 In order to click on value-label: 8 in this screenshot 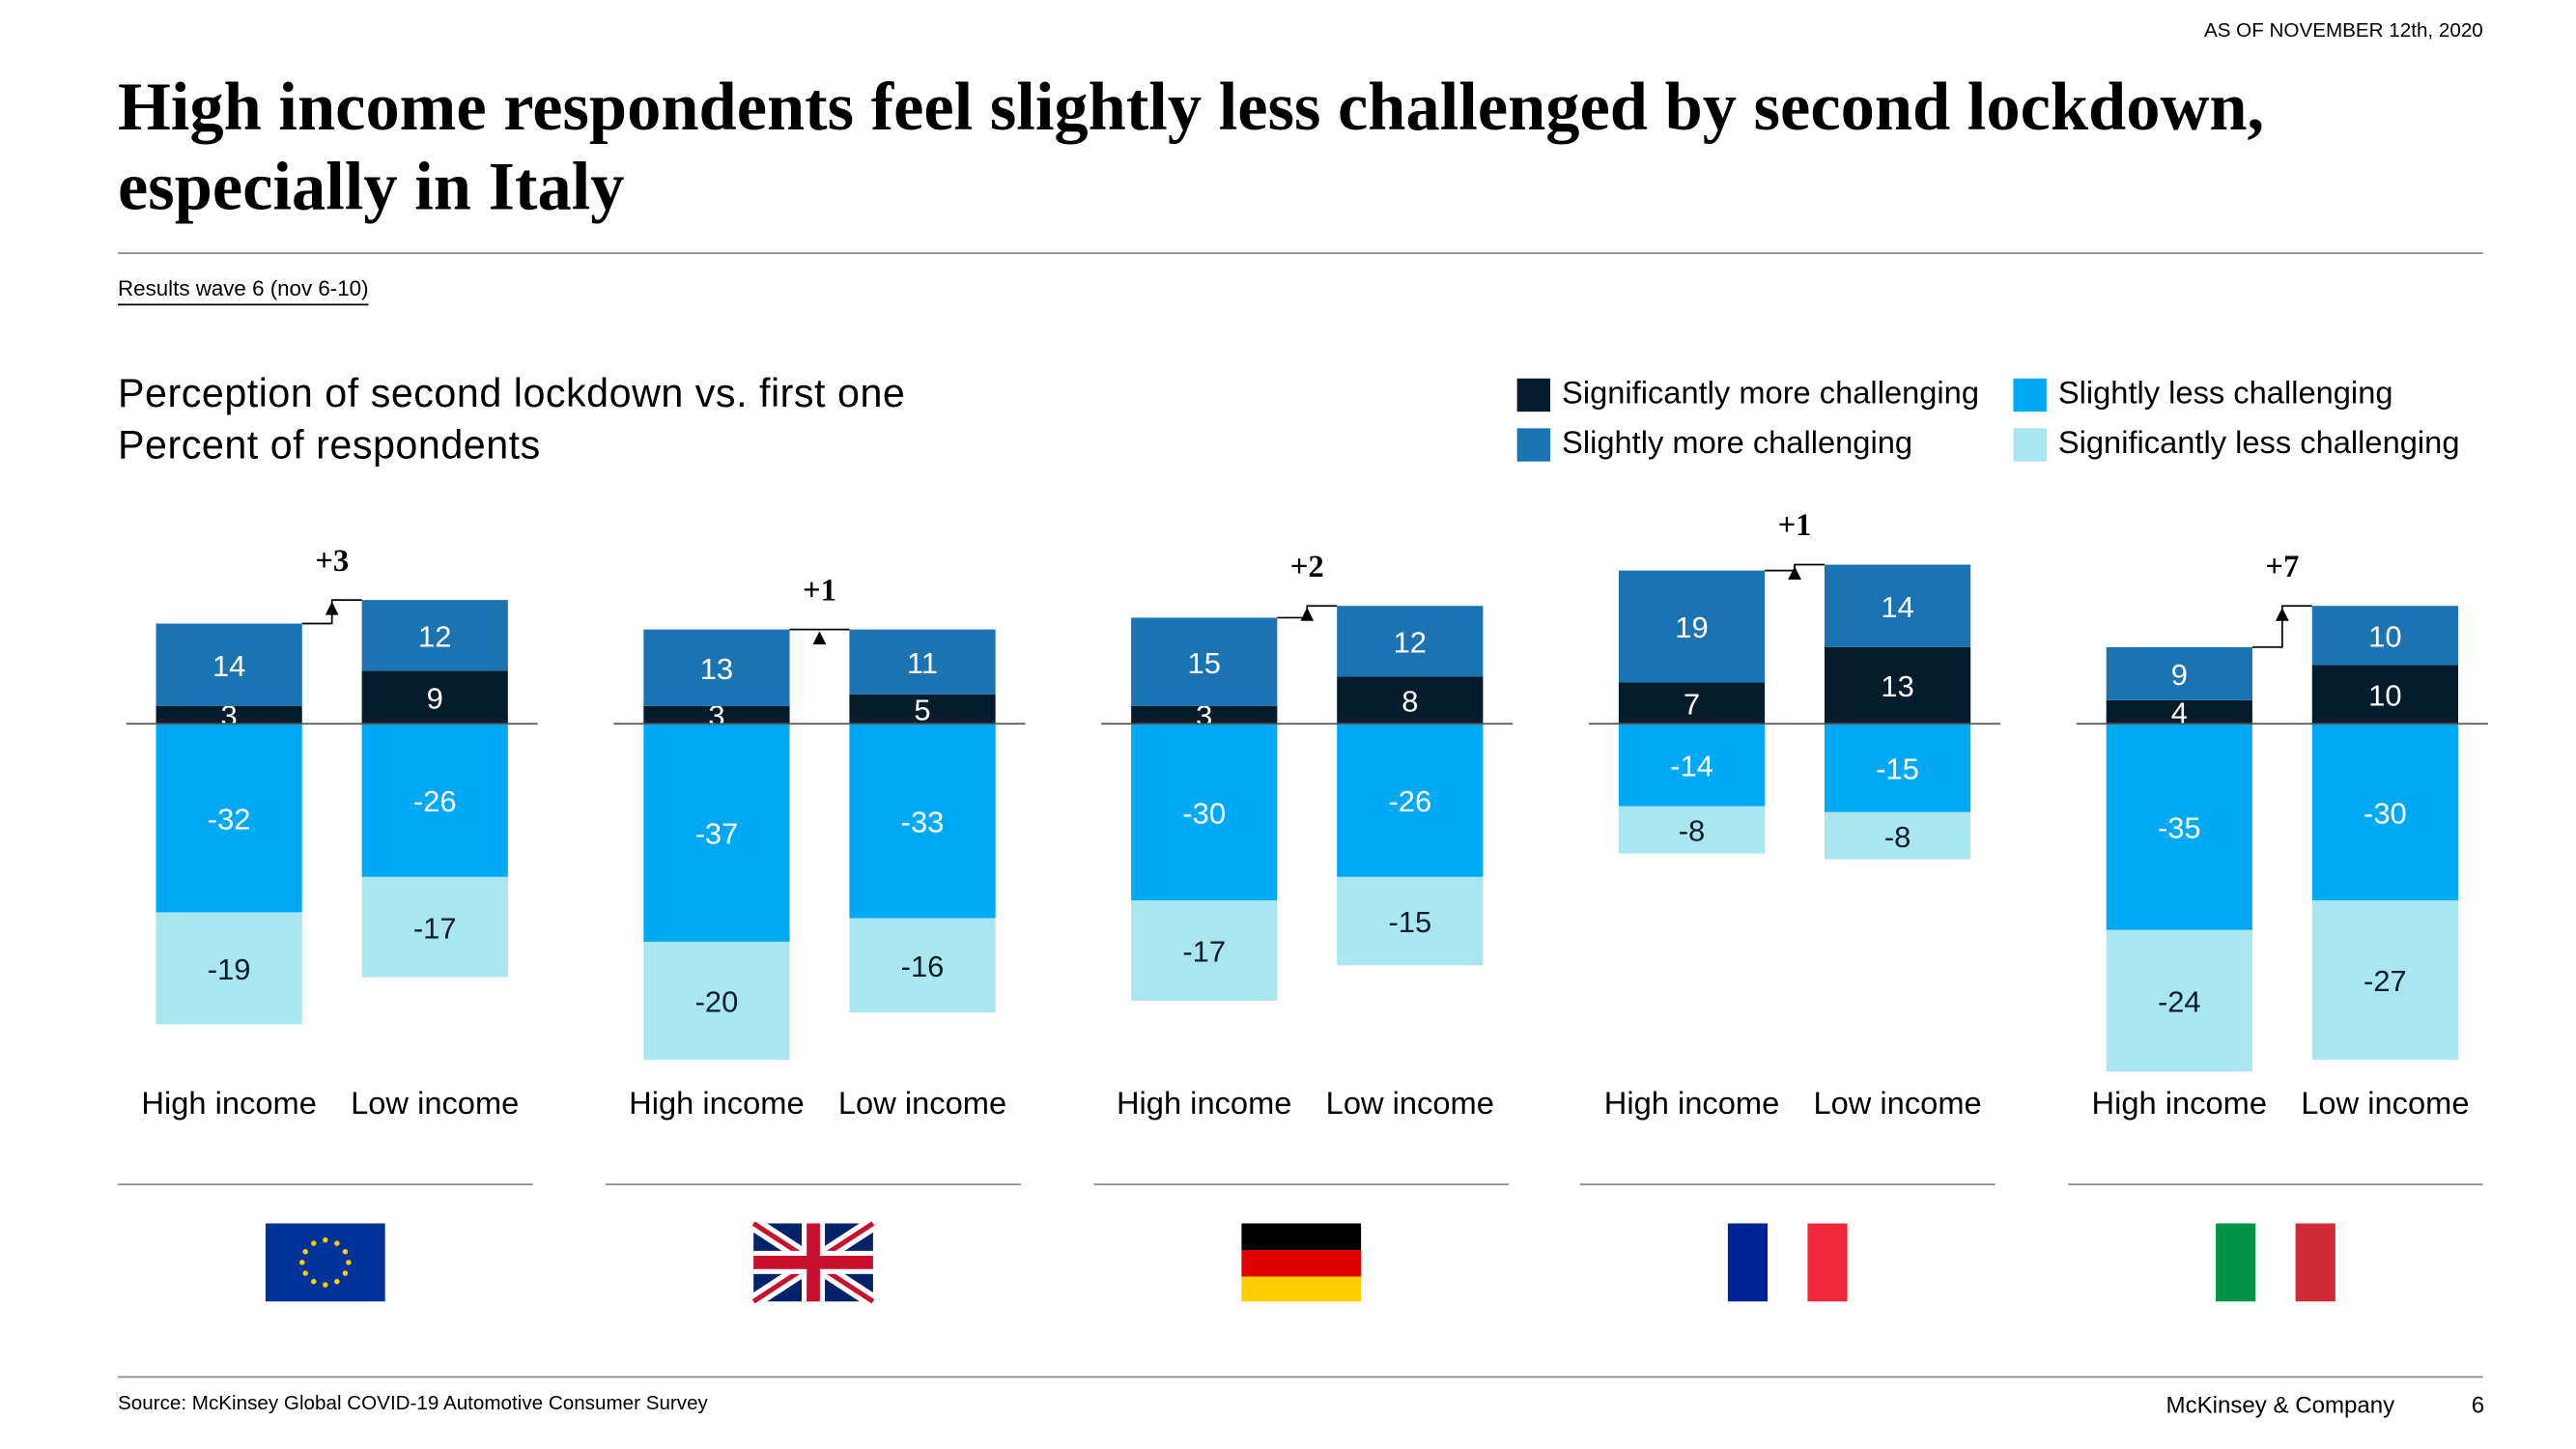, I will do `click(1409, 701)`.